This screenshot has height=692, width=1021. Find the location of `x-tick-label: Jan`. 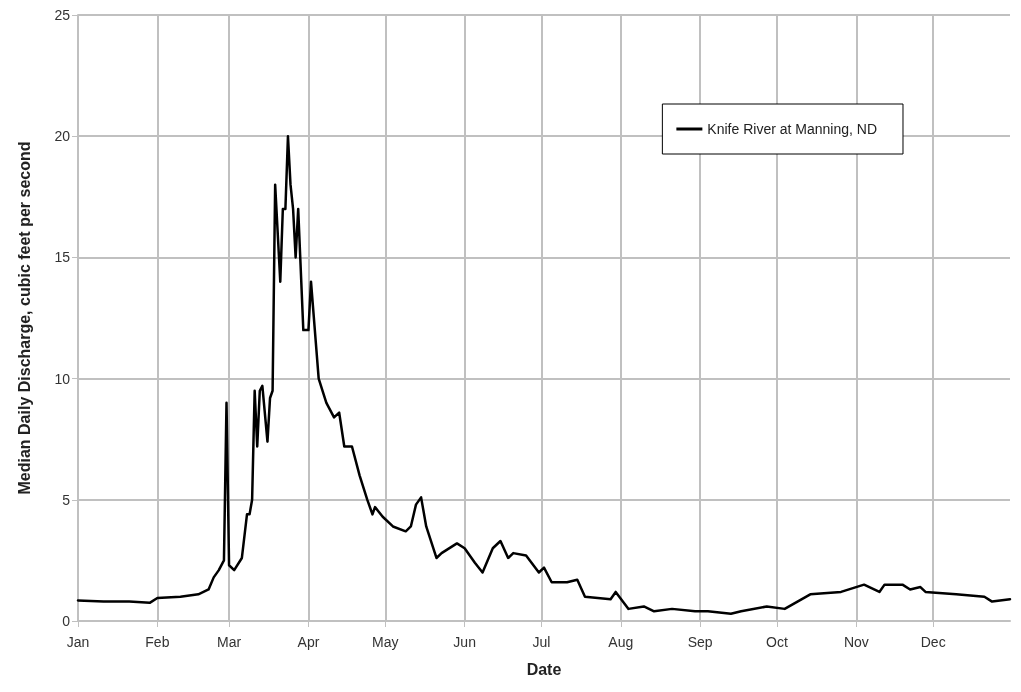

x-tick-label: Jan is located at coordinates (78, 642).